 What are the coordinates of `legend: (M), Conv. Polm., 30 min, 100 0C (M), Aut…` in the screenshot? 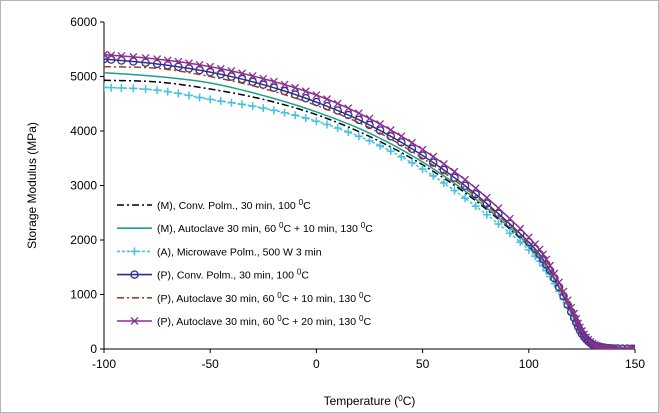 It's located at (245, 263).